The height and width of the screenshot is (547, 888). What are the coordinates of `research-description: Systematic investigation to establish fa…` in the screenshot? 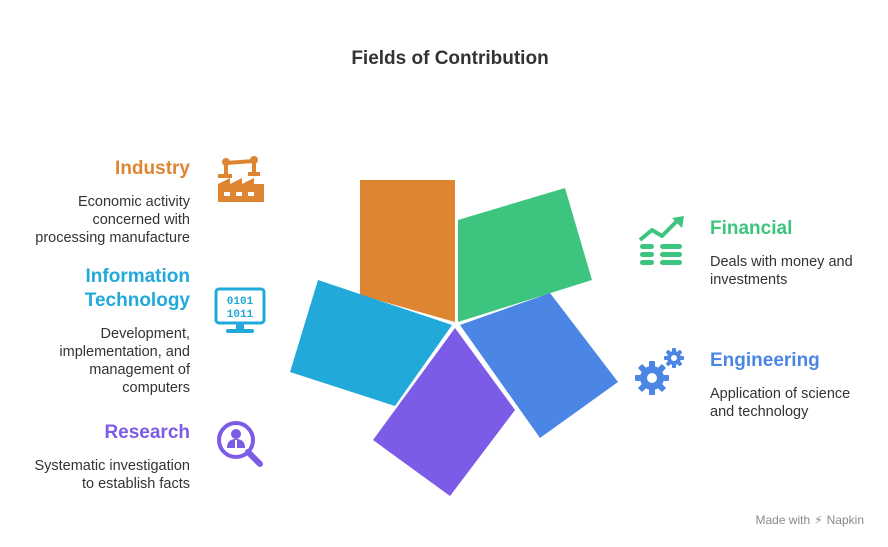 It's located at (112, 475).